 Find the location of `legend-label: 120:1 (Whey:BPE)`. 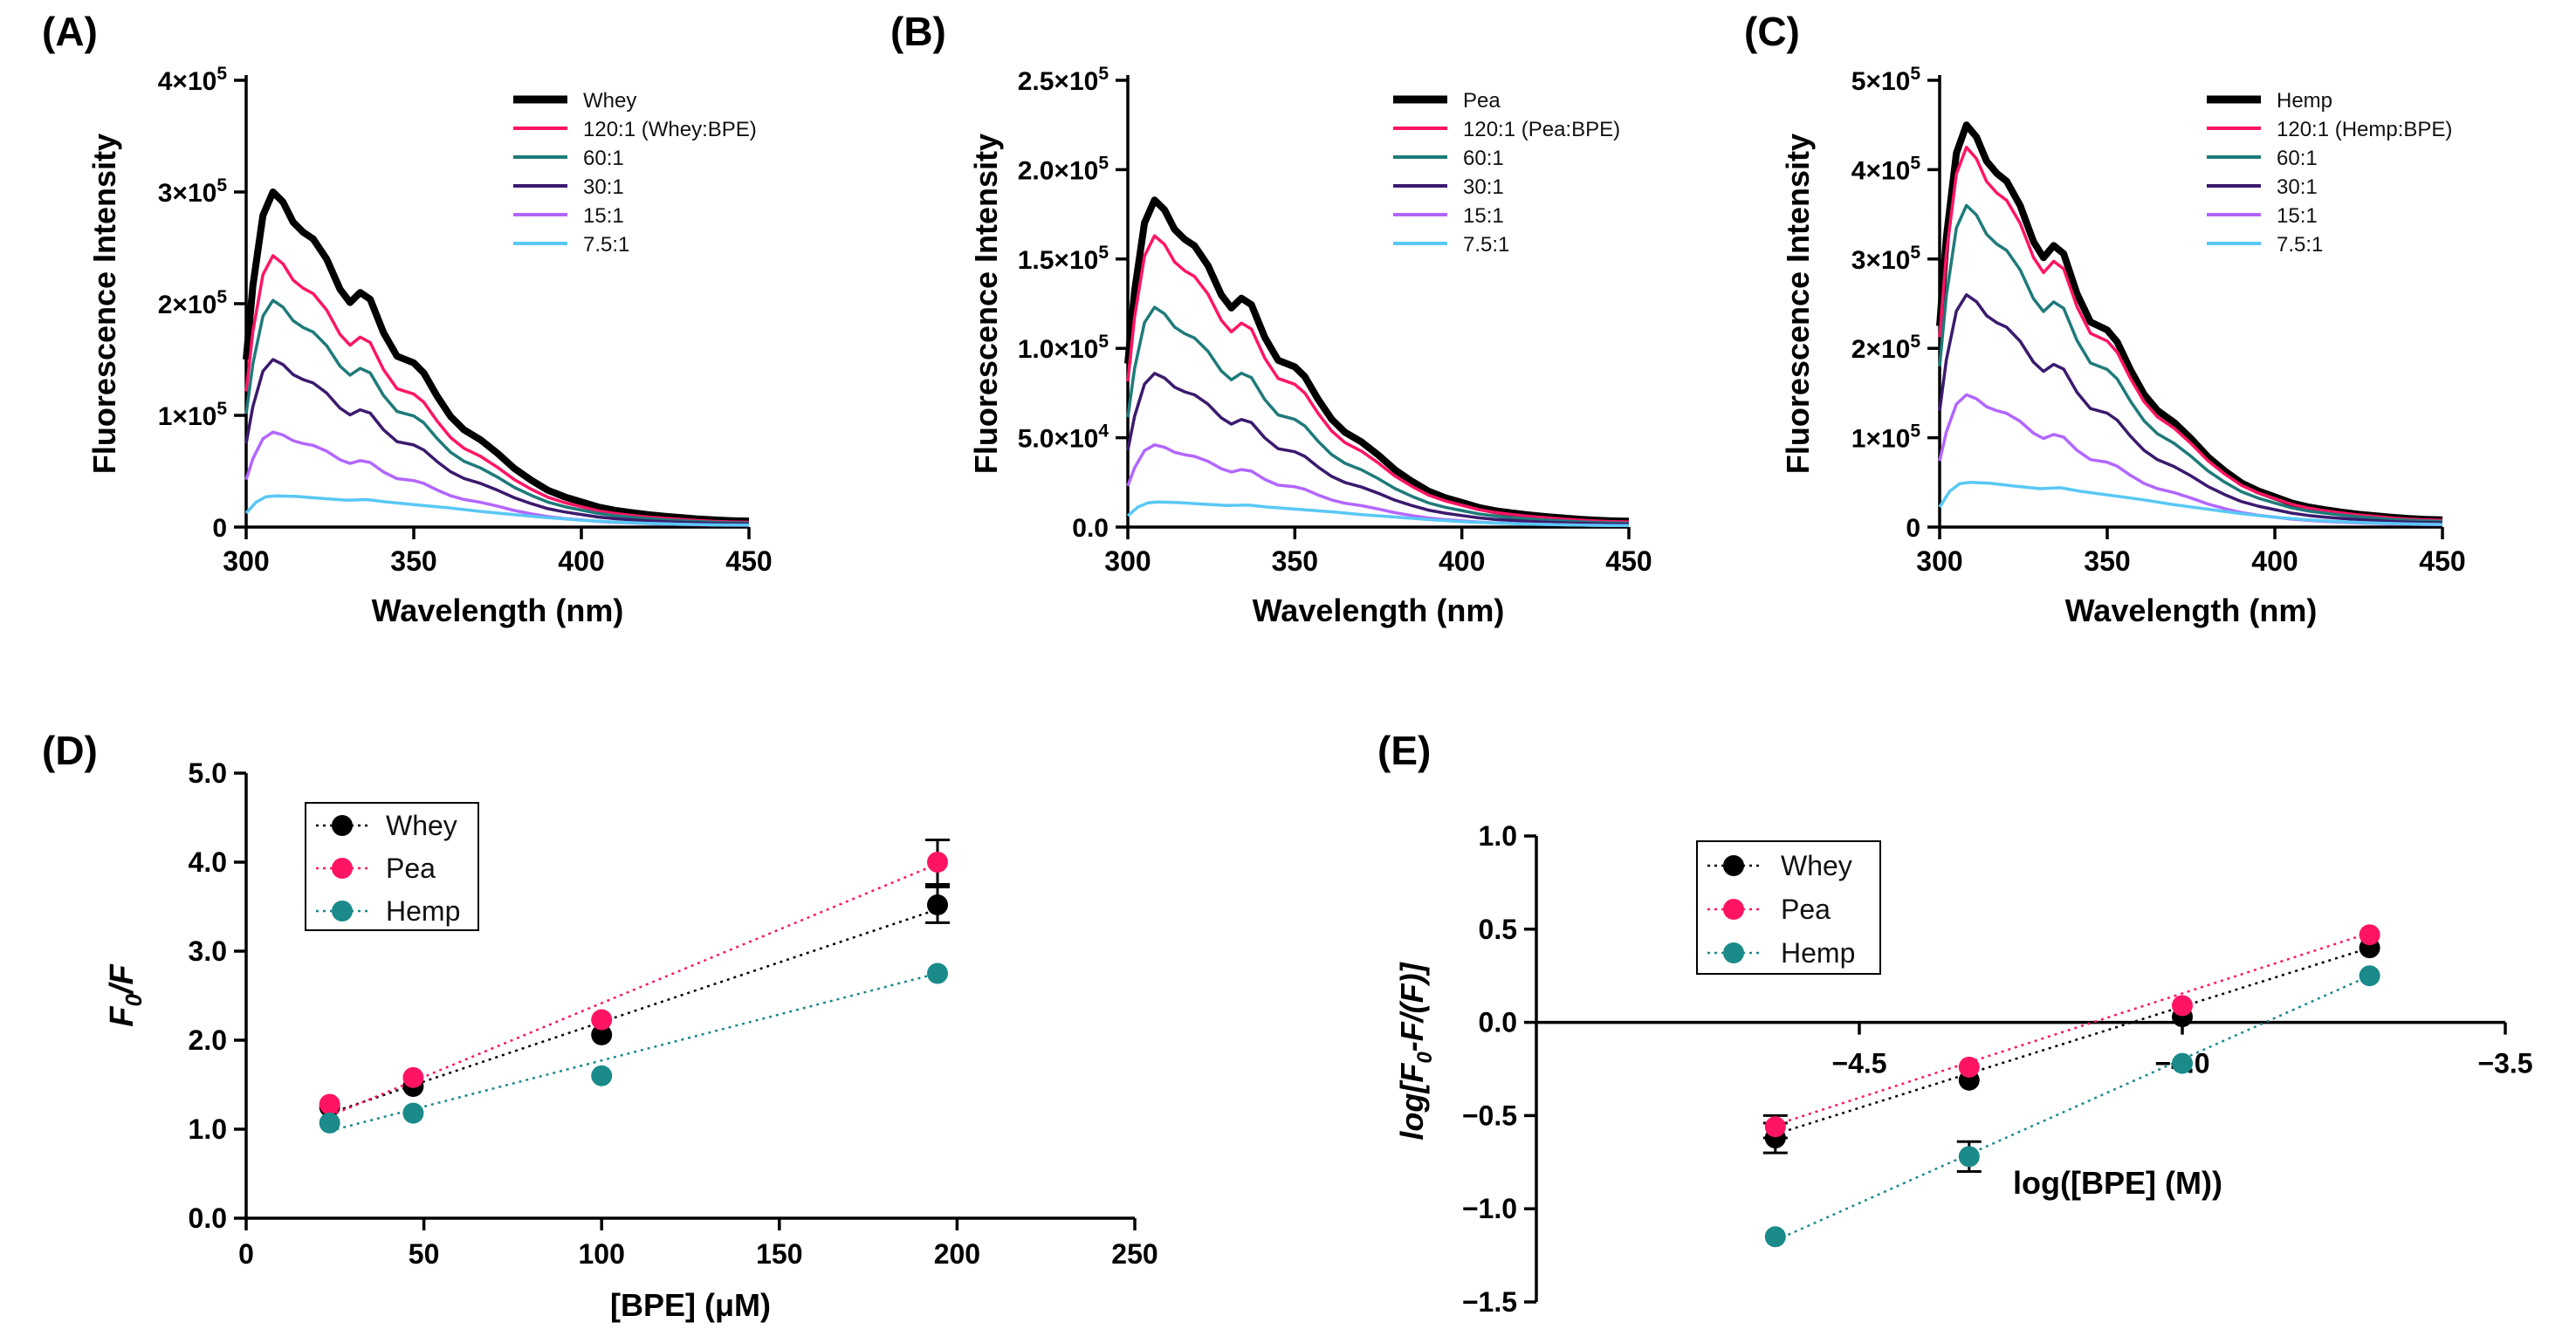

legend-label: 120:1 (Whey:BPE) is located at coordinates (670, 129).